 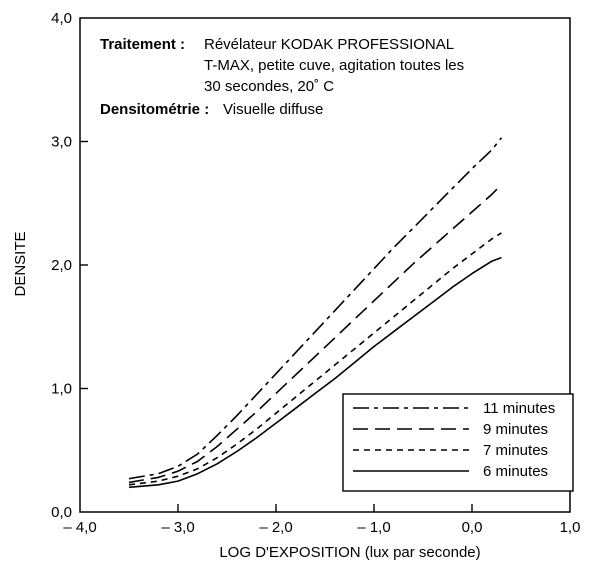 I want to click on legend-box, so click(x=458, y=442).